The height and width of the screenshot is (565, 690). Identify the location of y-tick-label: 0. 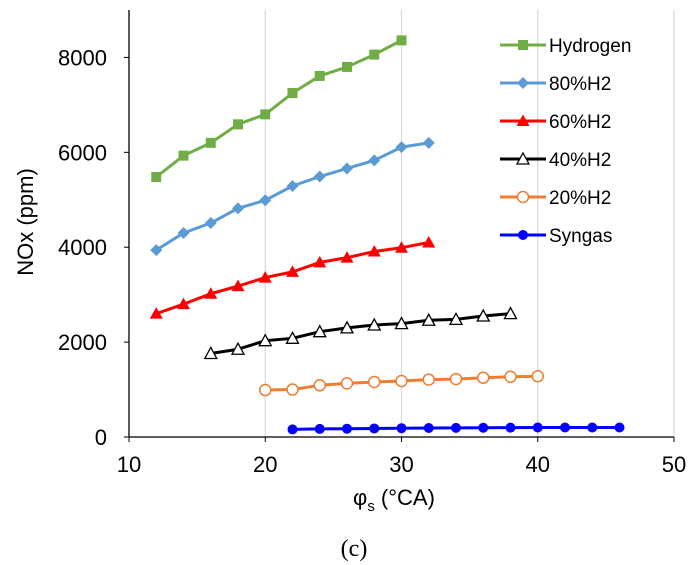
(101, 437).